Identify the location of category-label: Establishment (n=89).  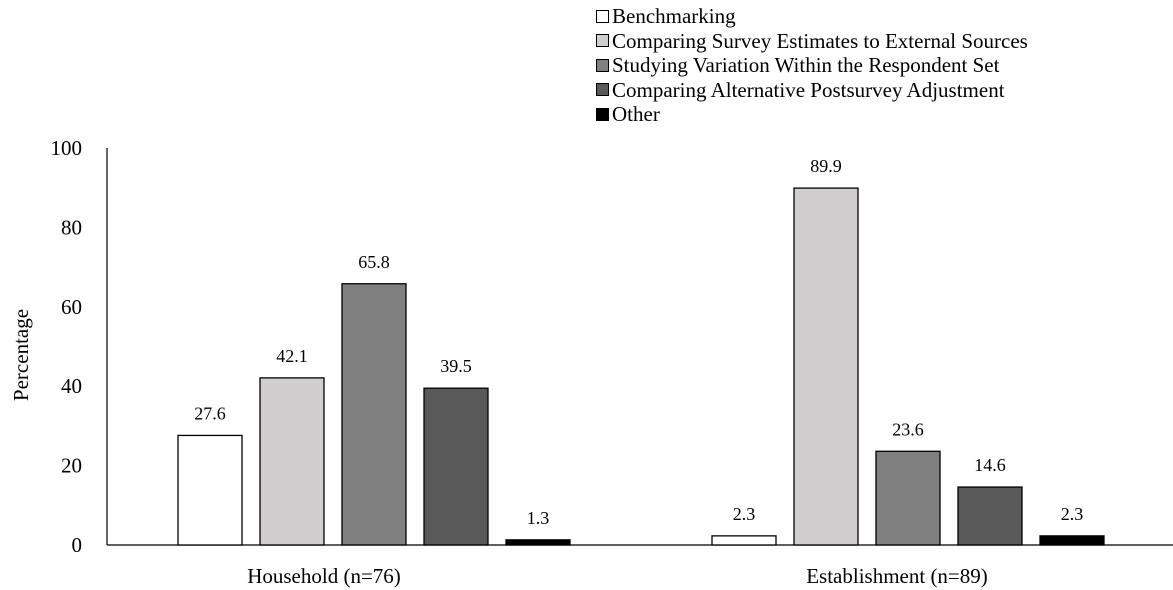
(897, 576).